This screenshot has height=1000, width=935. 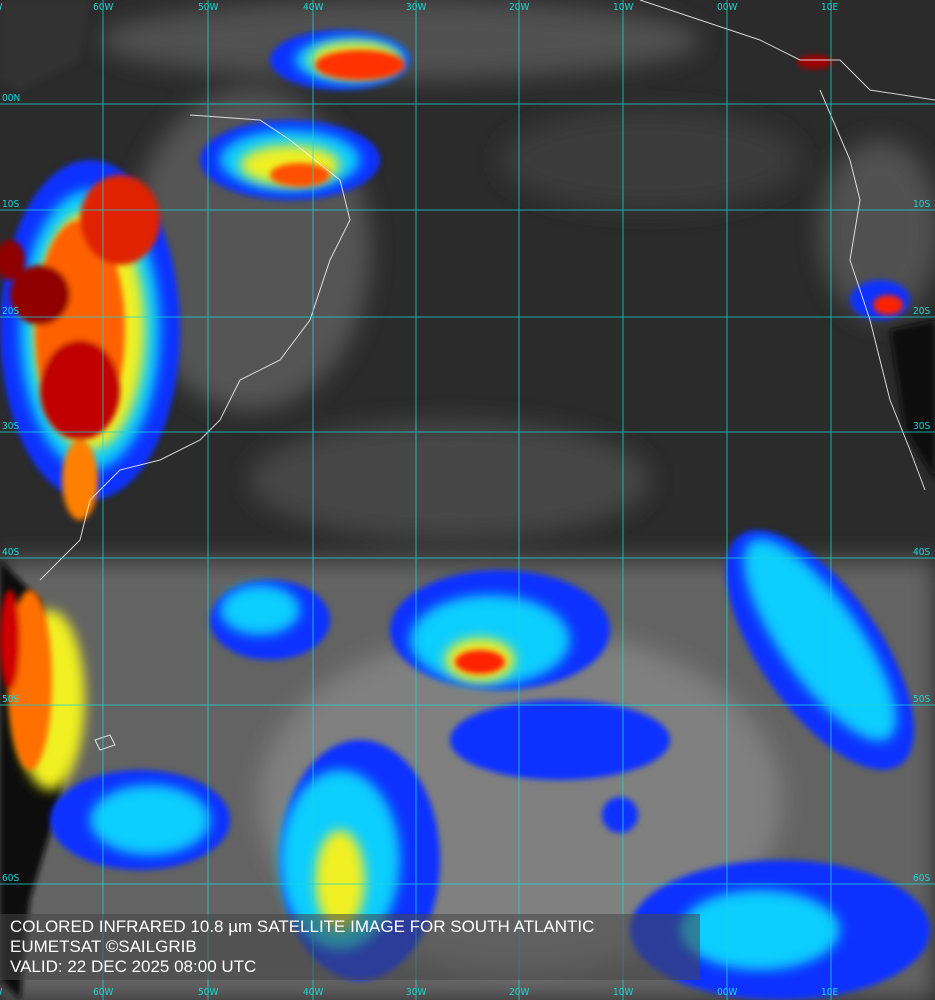 I want to click on bottom-longitude-label: 30W, so click(x=416, y=992).